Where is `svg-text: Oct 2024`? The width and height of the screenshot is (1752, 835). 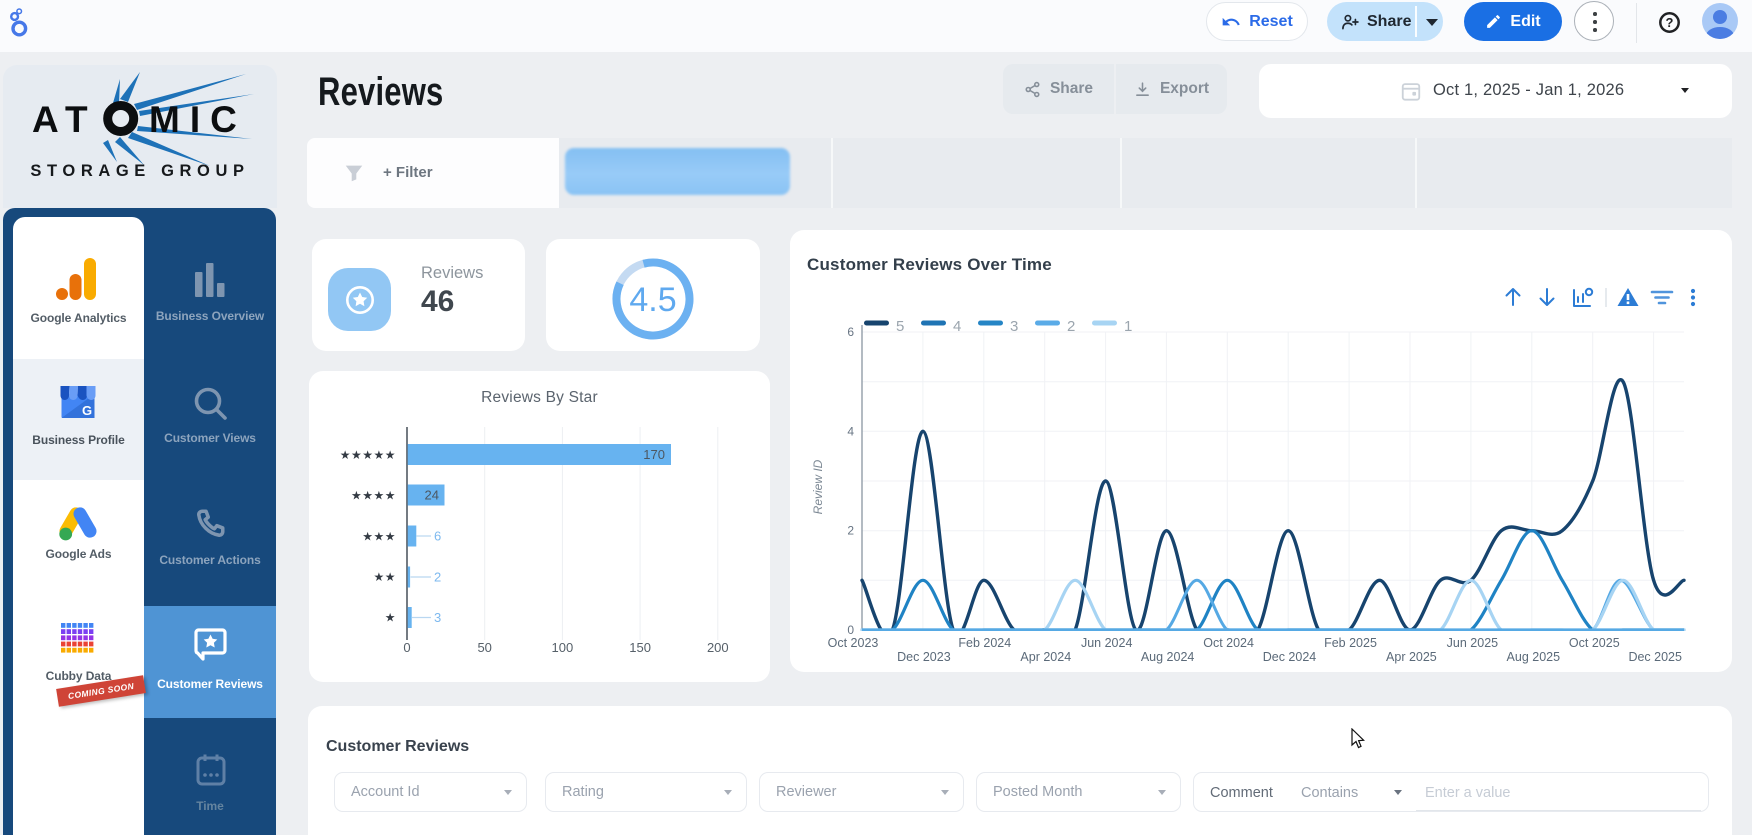 svg-text: Oct 2024 is located at coordinates (1228, 643).